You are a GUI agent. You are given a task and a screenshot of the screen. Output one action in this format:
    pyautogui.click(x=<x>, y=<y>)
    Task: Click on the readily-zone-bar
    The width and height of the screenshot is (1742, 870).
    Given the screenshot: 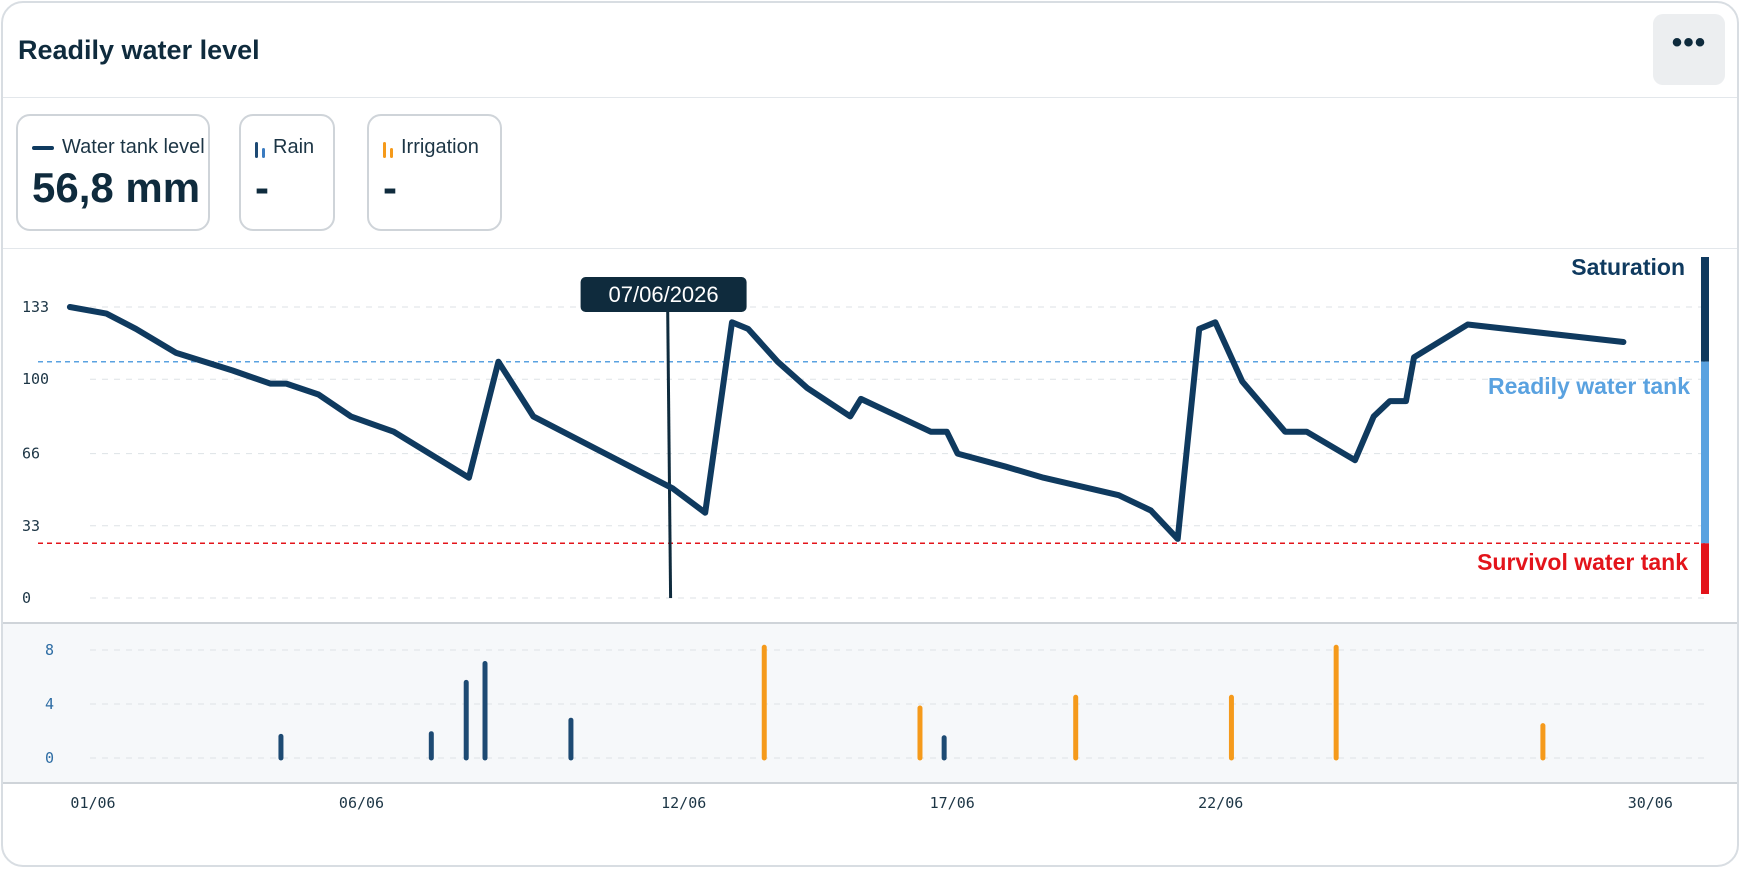 What is the action you would take?
    pyautogui.click(x=1705, y=452)
    